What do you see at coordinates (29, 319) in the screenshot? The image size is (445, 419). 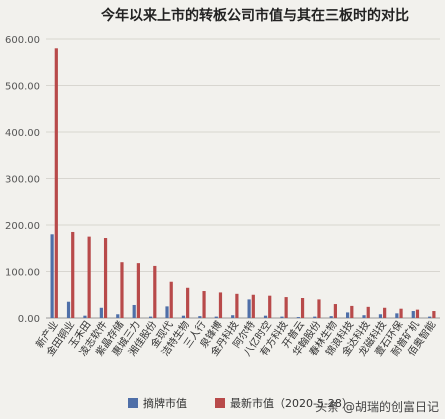 I see `y-tick-label: 0.00` at bounding box center [29, 319].